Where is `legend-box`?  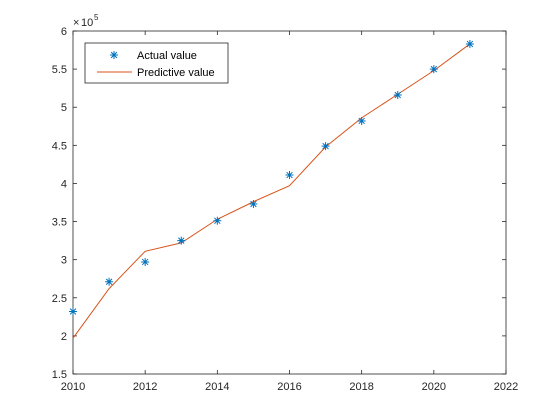
legend-box is located at coordinates (156, 63).